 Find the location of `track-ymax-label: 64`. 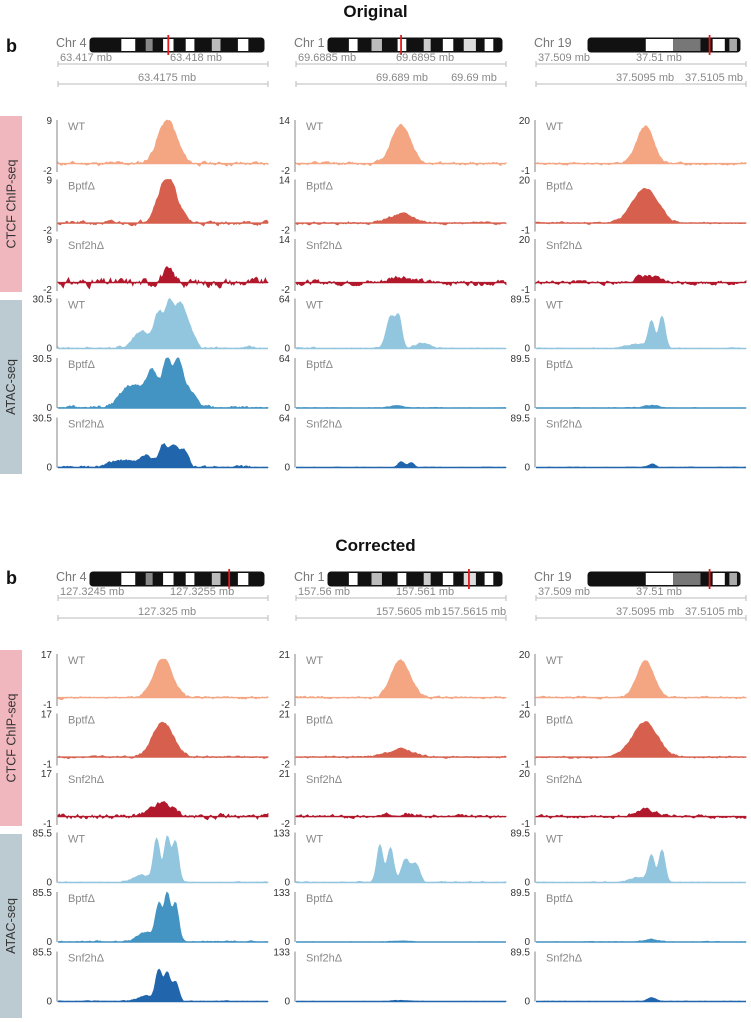

track-ymax-label: 64 is located at coordinates (285, 419).